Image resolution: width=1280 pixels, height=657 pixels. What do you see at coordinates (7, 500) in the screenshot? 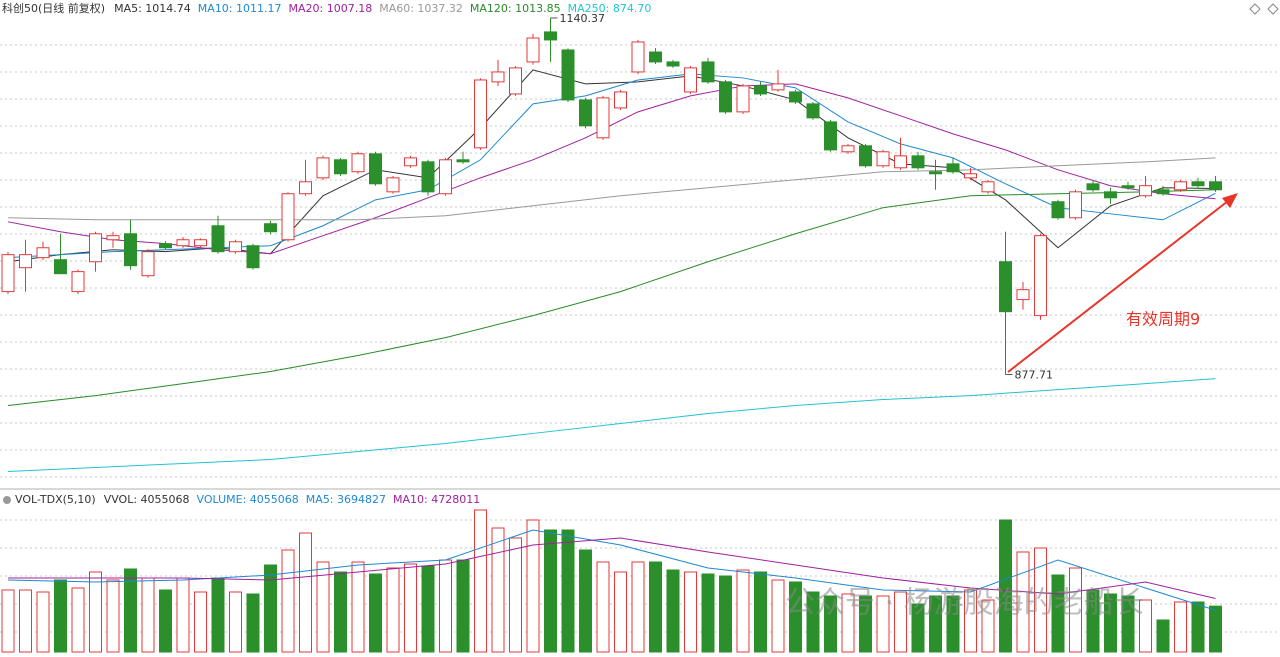
I see `indicator-menu` at bounding box center [7, 500].